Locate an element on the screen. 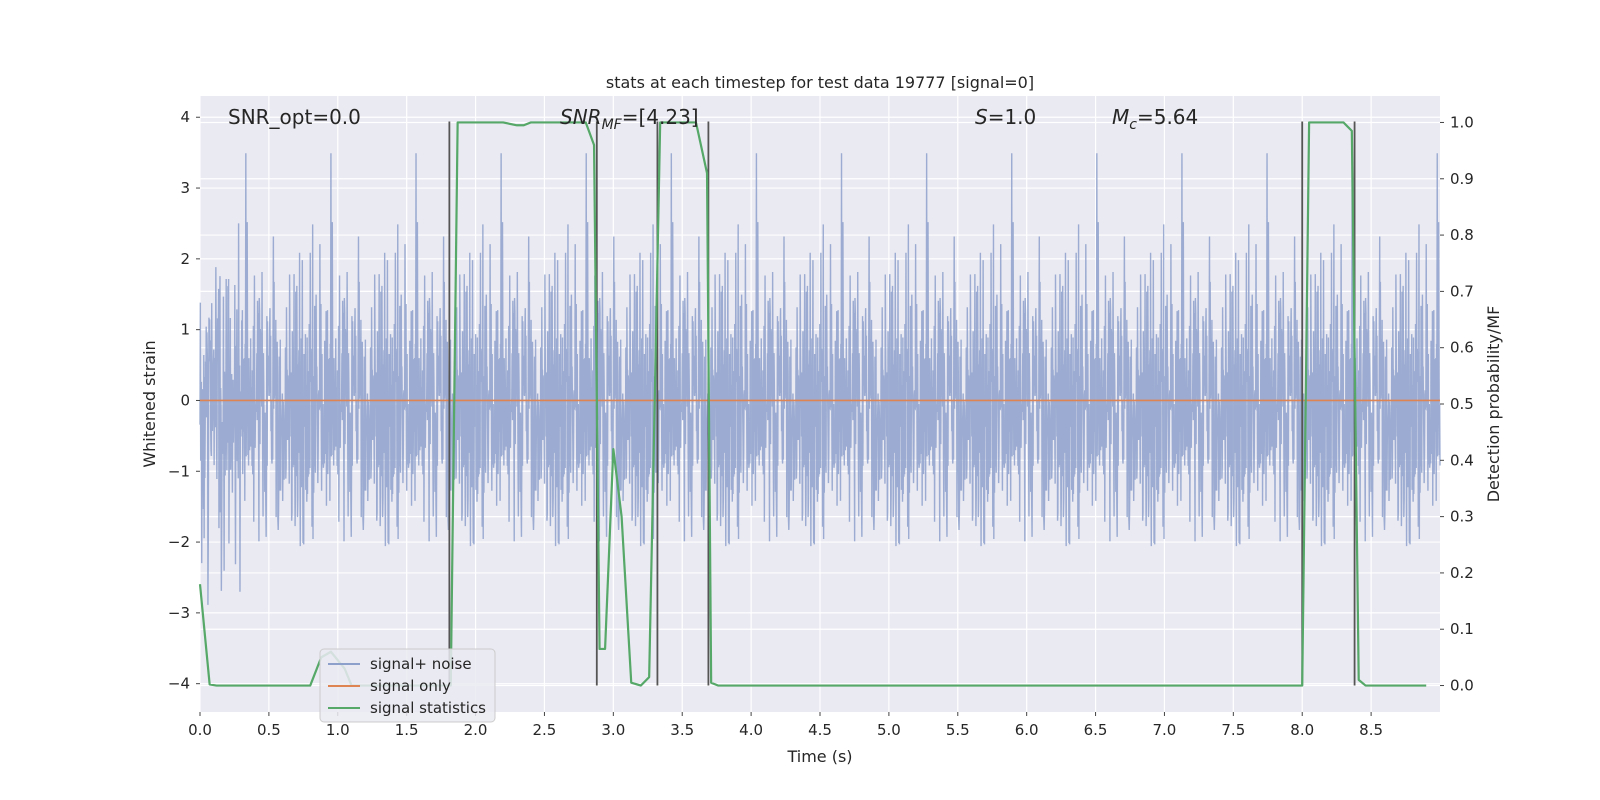  y2-axis-ticks: 1.0 0.9 0.8 0.7 0.6 0.5 0.4 0.3 0.2 0.1 0.0 is located at coordinates (1457, 404).